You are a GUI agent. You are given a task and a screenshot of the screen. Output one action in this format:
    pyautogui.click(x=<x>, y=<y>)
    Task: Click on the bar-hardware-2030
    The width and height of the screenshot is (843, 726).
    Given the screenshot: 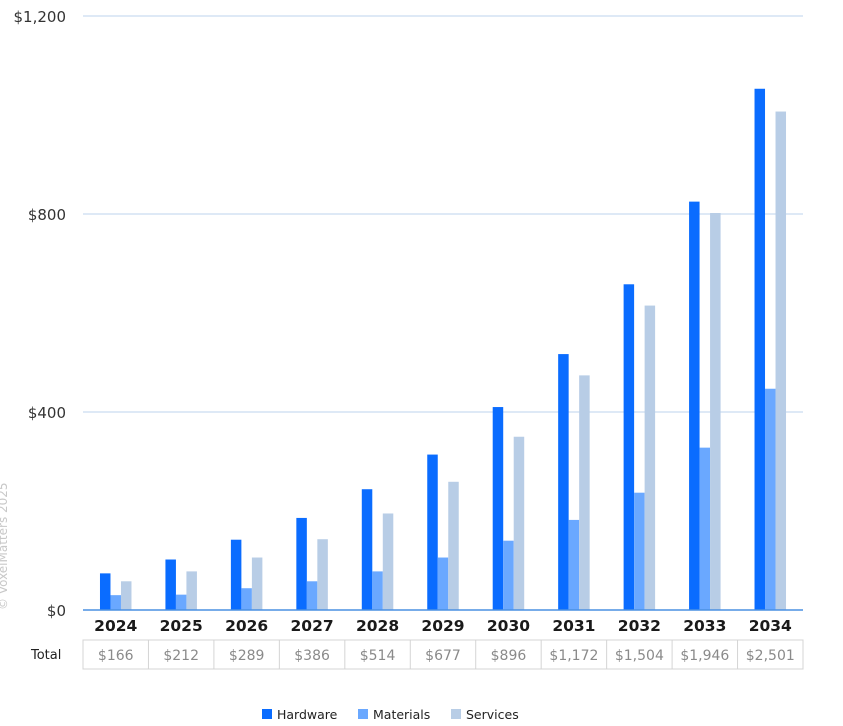 What is the action you would take?
    pyautogui.click(x=498, y=508)
    